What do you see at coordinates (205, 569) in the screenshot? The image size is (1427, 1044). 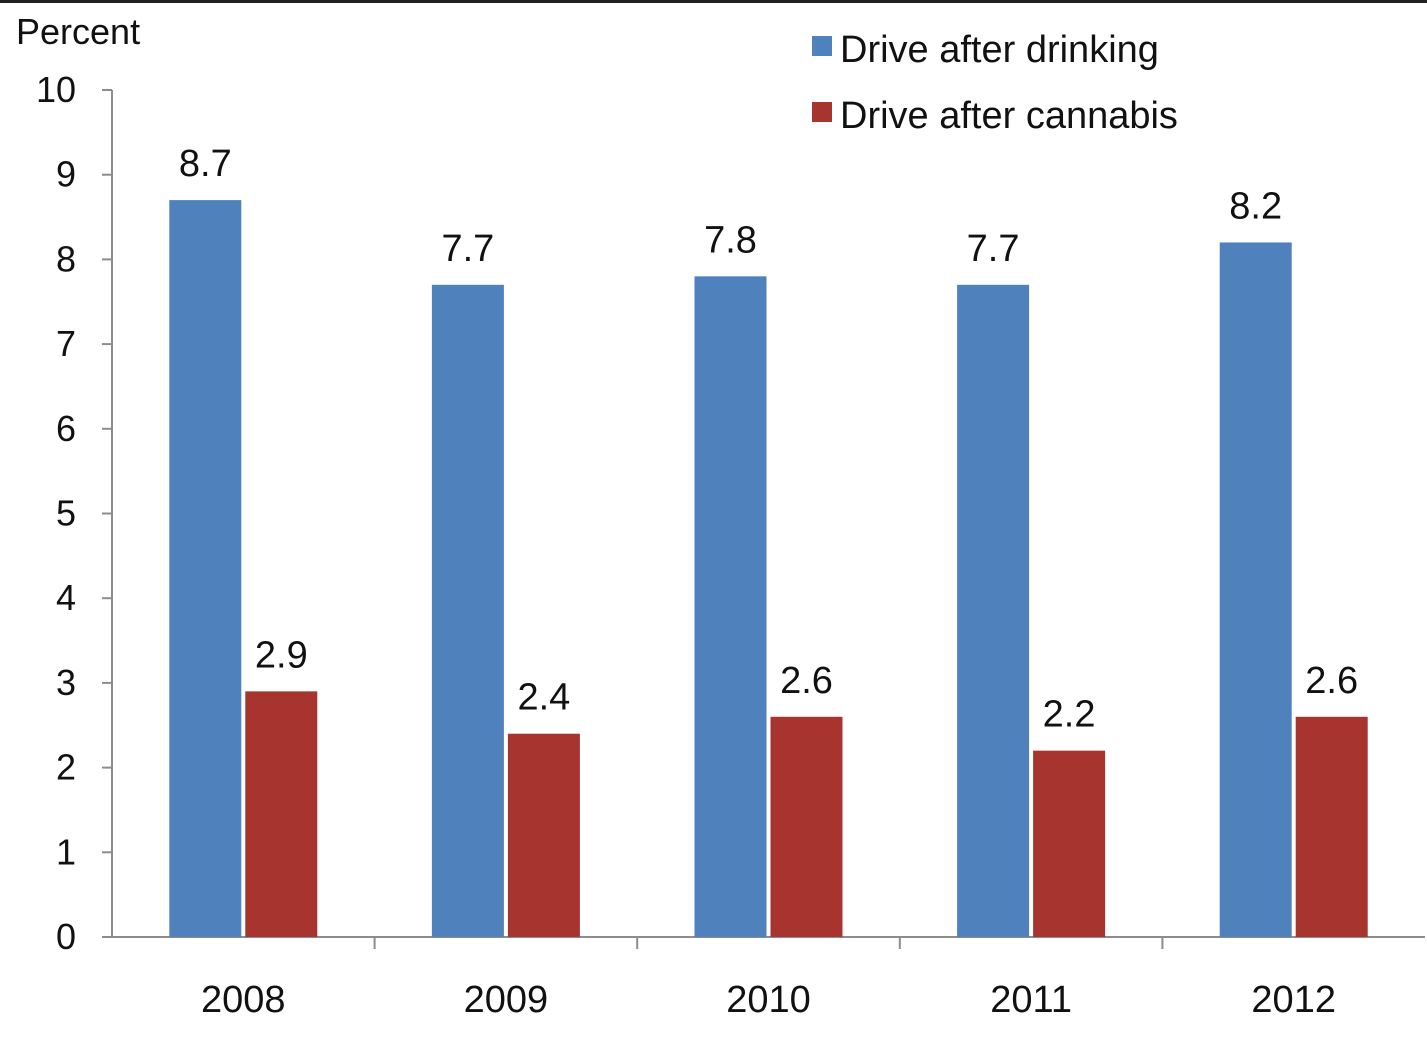 I see `bar-drinking-2008` at bounding box center [205, 569].